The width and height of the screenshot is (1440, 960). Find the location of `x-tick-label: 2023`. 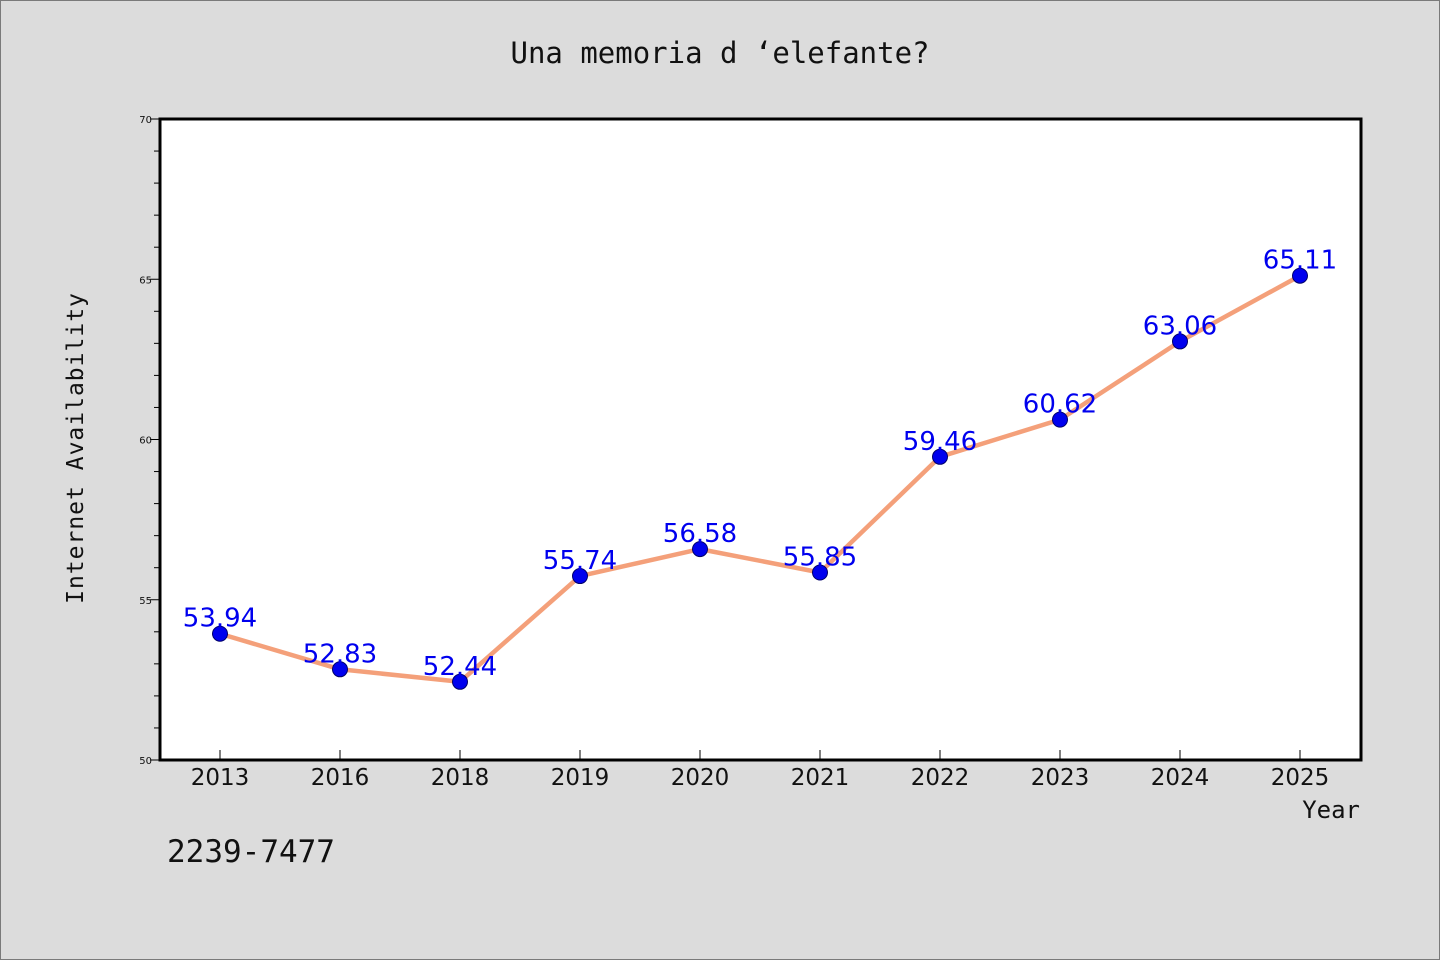

x-tick-label: 2023 is located at coordinates (1060, 778).